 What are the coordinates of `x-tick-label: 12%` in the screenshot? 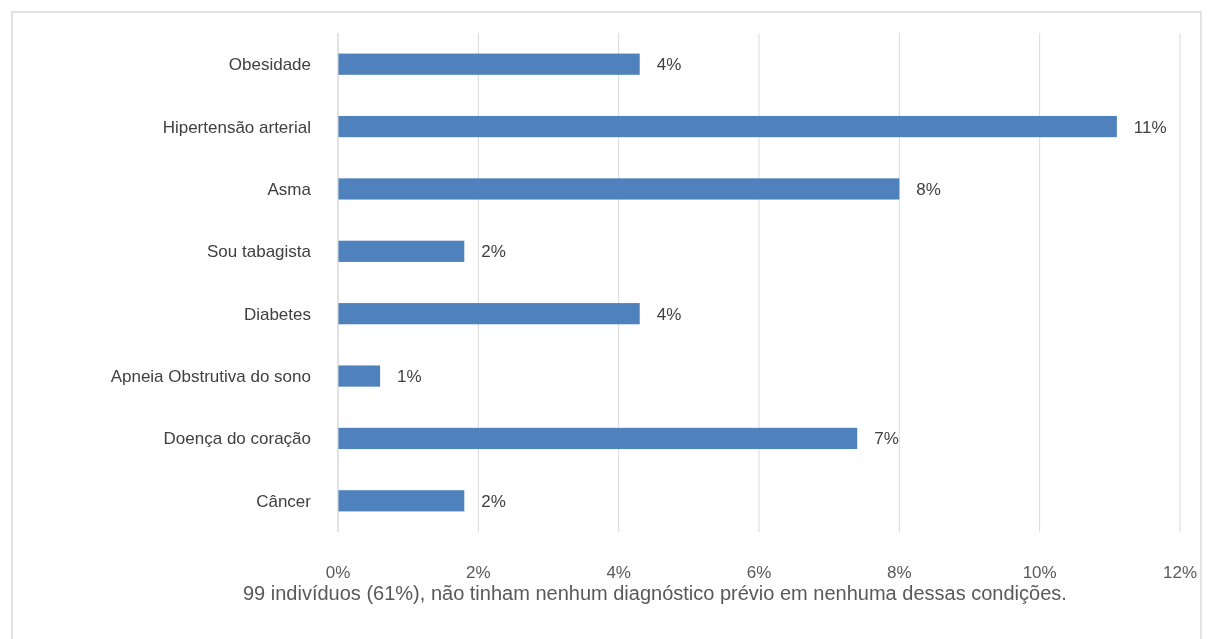 It's located at (1180, 572).